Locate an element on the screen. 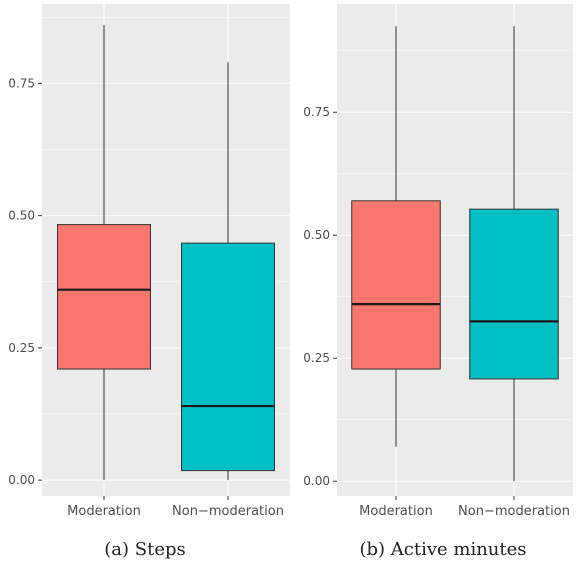 The width and height of the screenshot is (577, 573). panel-caption: (b) Active minutes is located at coordinates (442, 549).